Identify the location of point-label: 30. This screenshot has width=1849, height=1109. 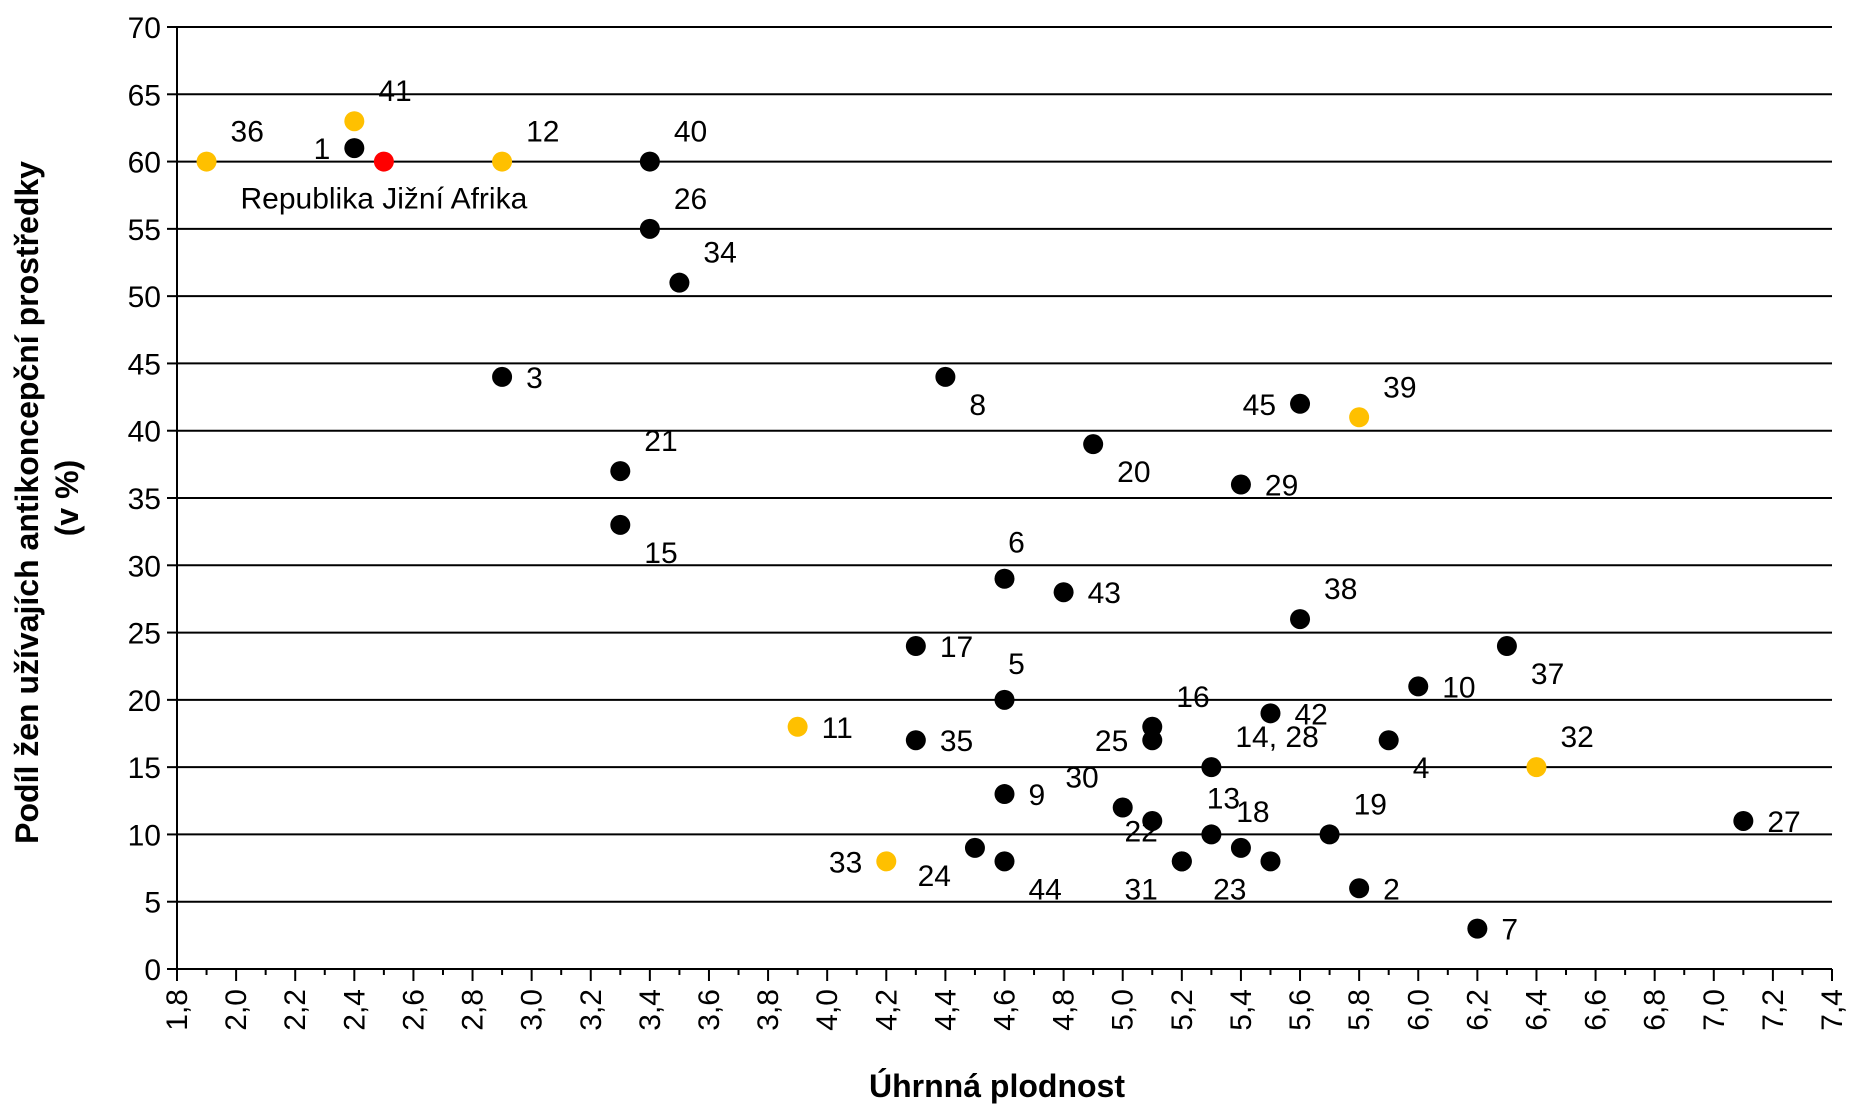
(1081, 778).